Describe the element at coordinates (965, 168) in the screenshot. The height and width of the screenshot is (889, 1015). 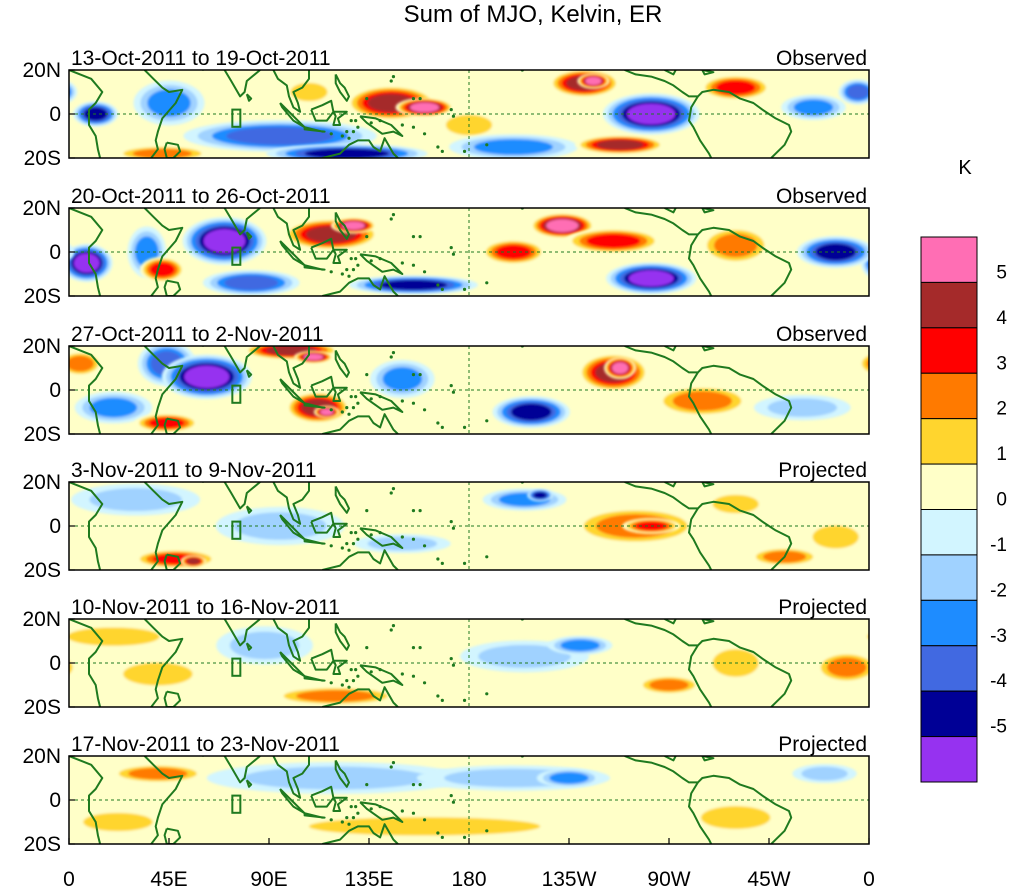
I see `colorbar-unit-label: K` at that location.